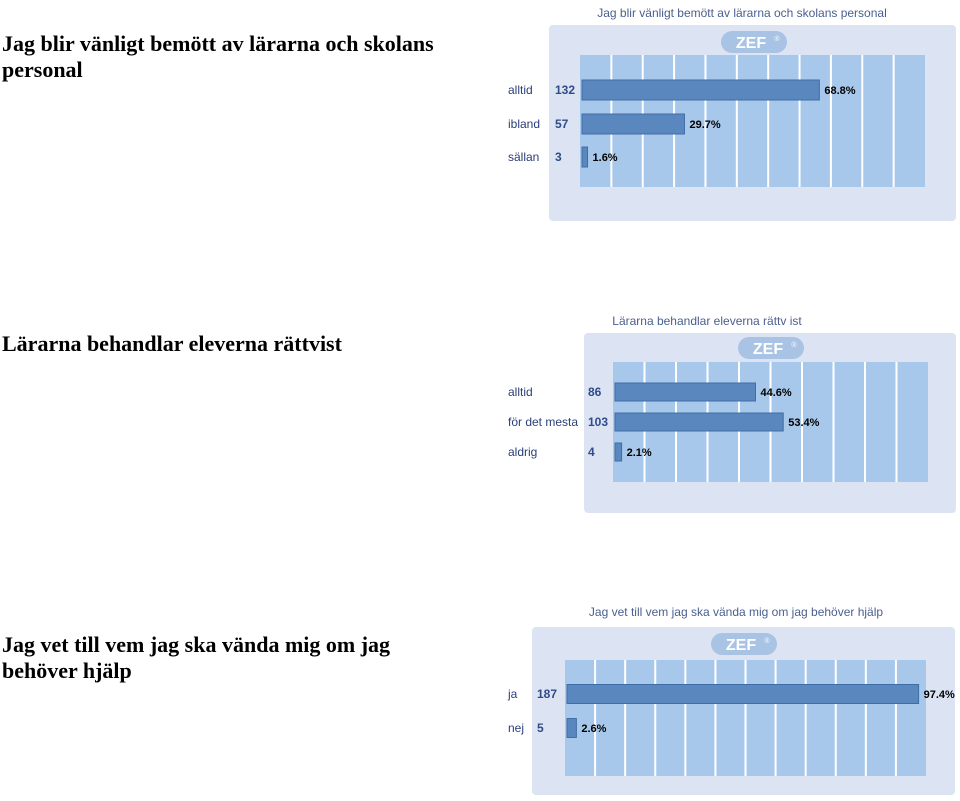 This screenshot has width=960, height=801. Describe the element at coordinates (172, 343) in the screenshot. I see `heading-fair-treatment: Lärarna behandlar eleverna rättvist` at that location.